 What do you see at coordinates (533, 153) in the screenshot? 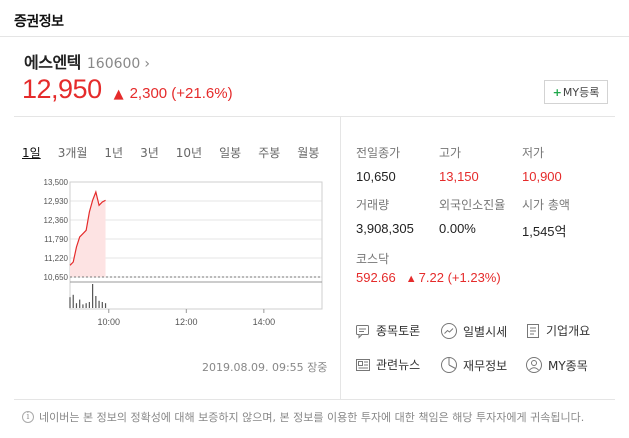
I see `low-label: 저가` at bounding box center [533, 153].